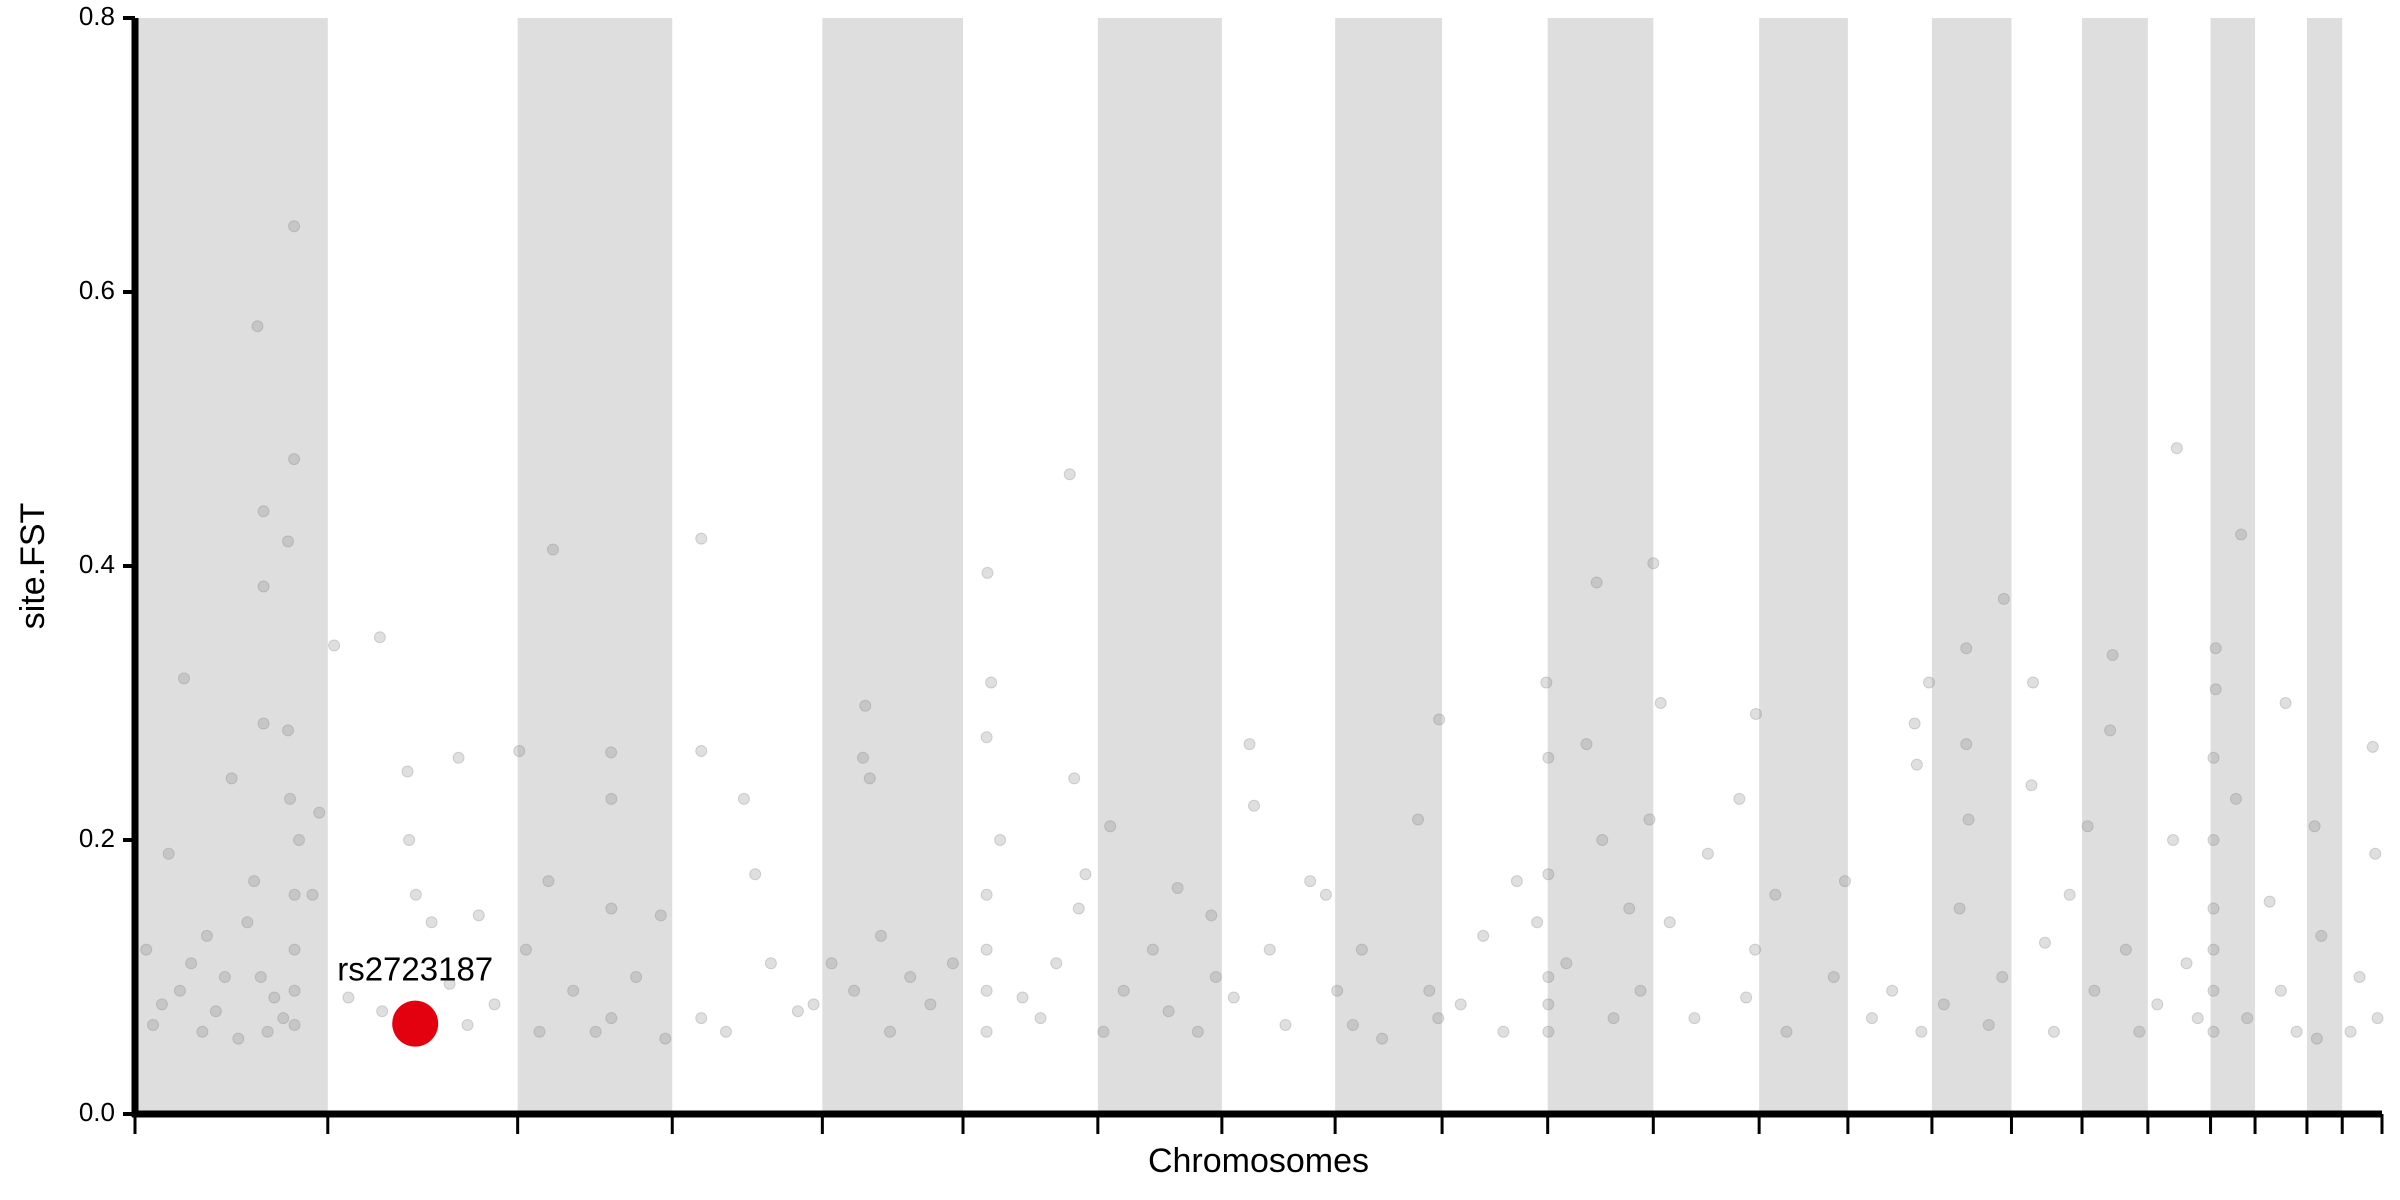 This screenshot has width=2400, height=1200. What do you see at coordinates (1258, 1161) in the screenshot?
I see `x-axis-title: Chromosomes` at bounding box center [1258, 1161].